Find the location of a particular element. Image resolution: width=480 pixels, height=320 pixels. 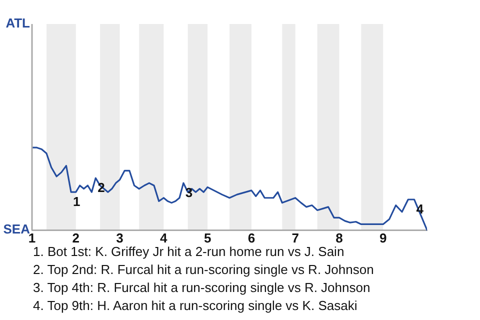

text: ATL is located at coordinates (18, 23).